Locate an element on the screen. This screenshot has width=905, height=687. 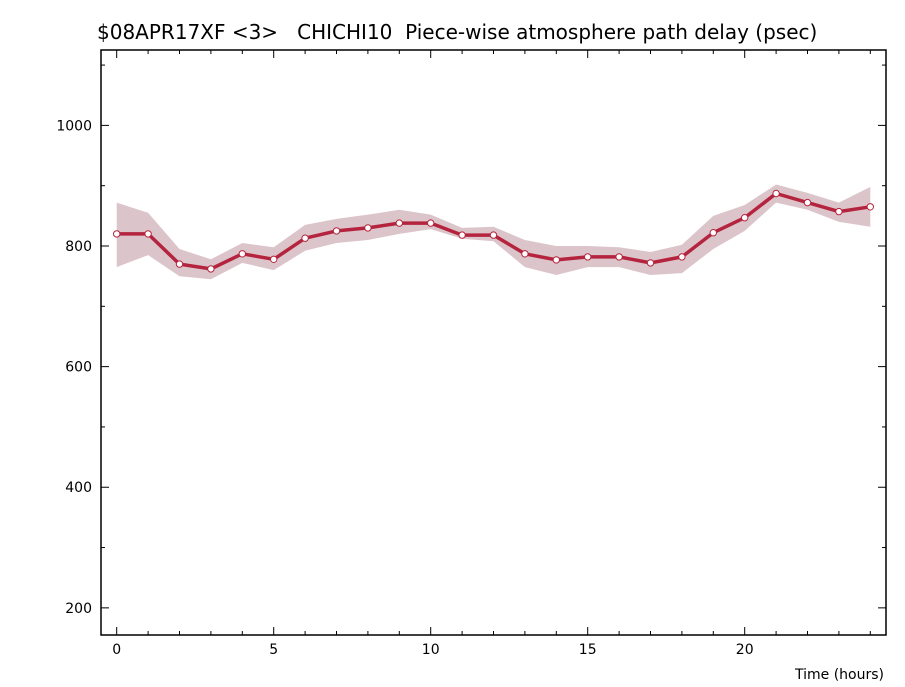
y-tick-label: 1000 is located at coordinates (74, 126).